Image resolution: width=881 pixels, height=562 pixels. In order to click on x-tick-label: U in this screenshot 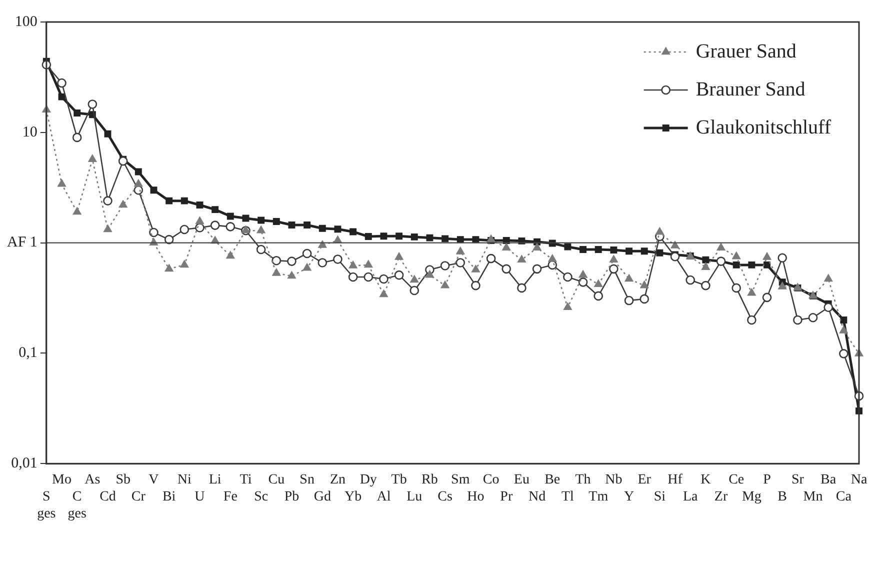, I will do `click(199, 496)`.